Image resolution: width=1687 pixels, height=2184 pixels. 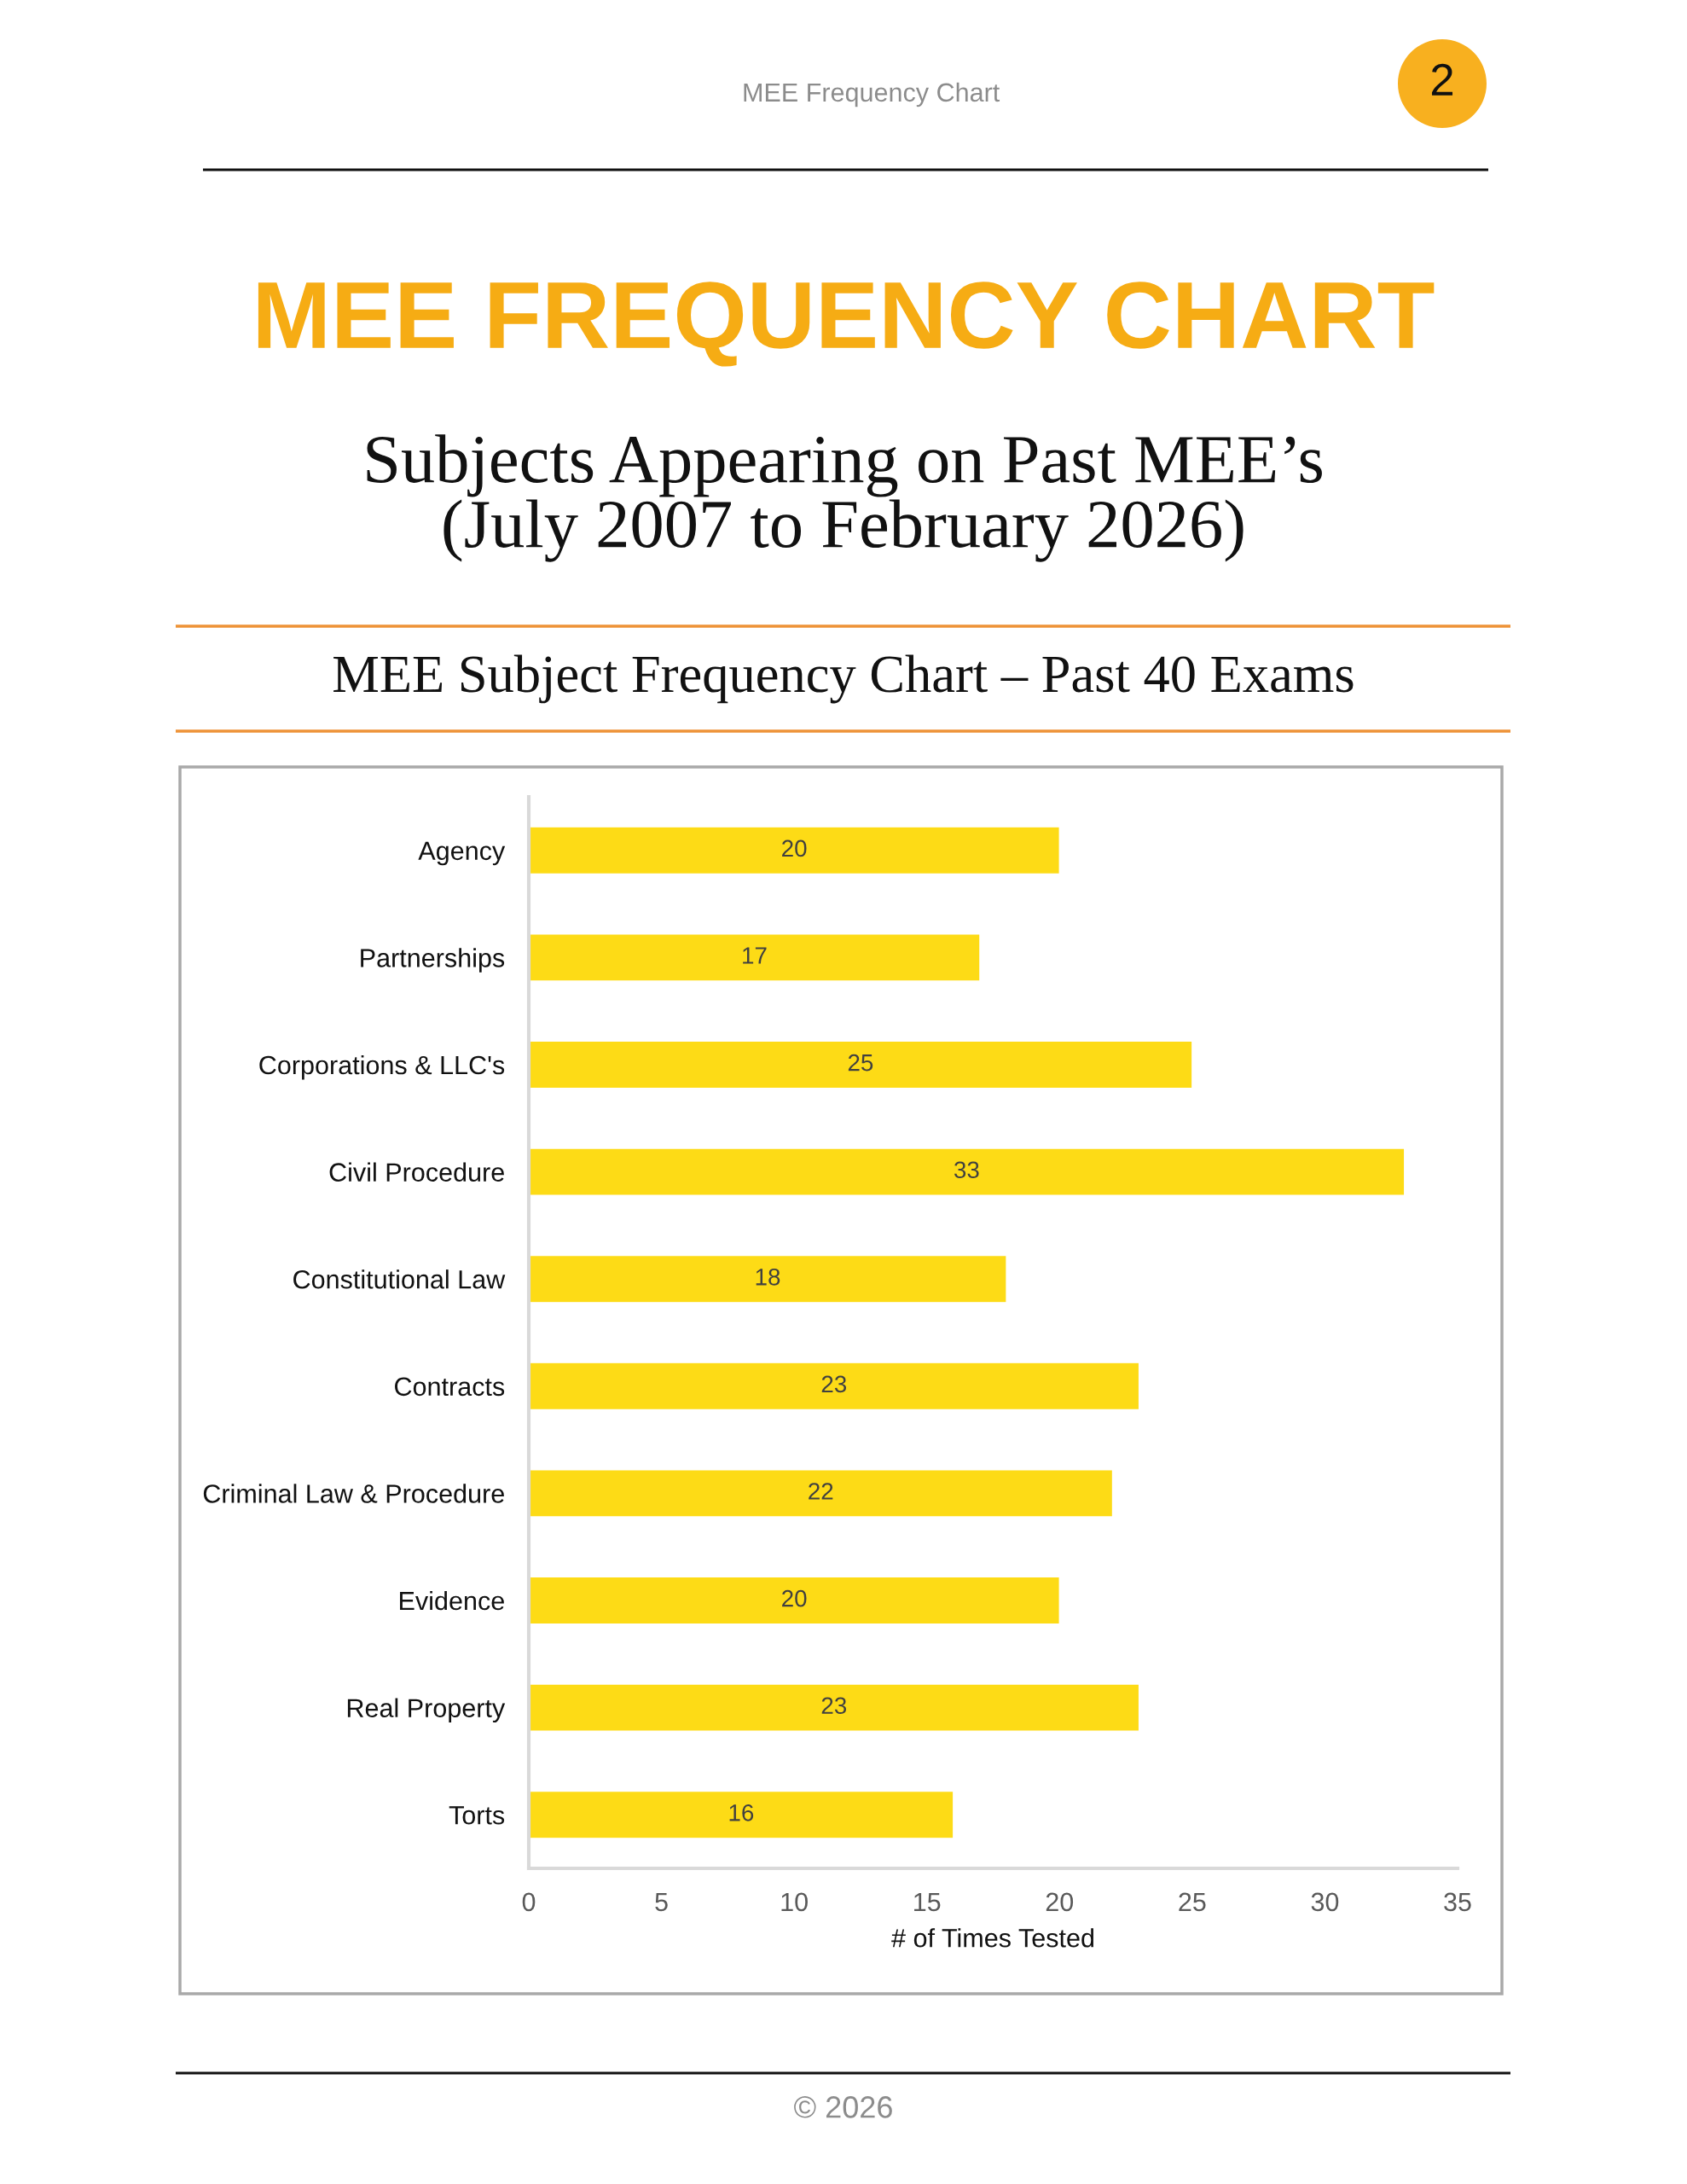 What do you see at coordinates (843, 679) in the screenshot?
I see `text: MEE Subject Frequency Chart – Past 40 Exams` at bounding box center [843, 679].